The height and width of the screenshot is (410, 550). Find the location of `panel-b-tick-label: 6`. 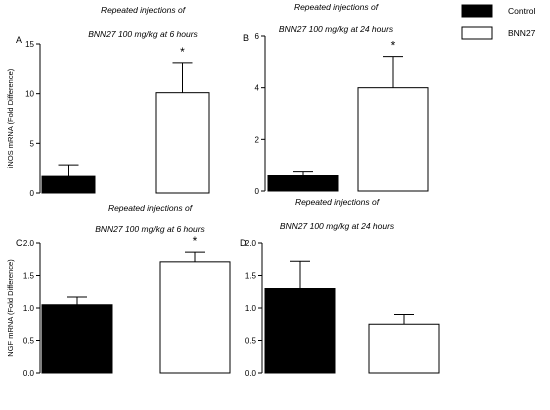

panel-b-tick-label: 6 is located at coordinates (257, 36).